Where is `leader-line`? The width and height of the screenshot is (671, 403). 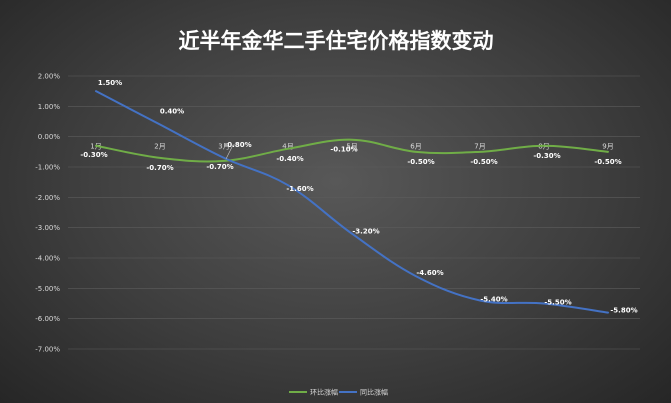 leader-line is located at coordinates (231, 152).